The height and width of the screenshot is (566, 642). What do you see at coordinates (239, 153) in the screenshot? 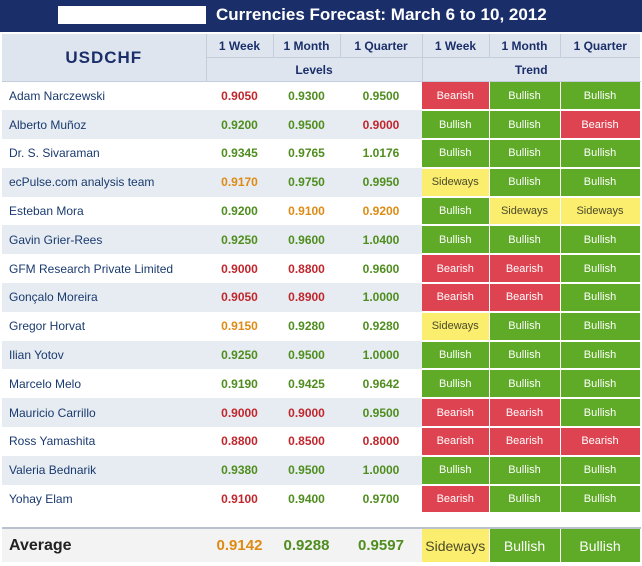
I see `level-1-week: 0.9345` at bounding box center [239, 153].